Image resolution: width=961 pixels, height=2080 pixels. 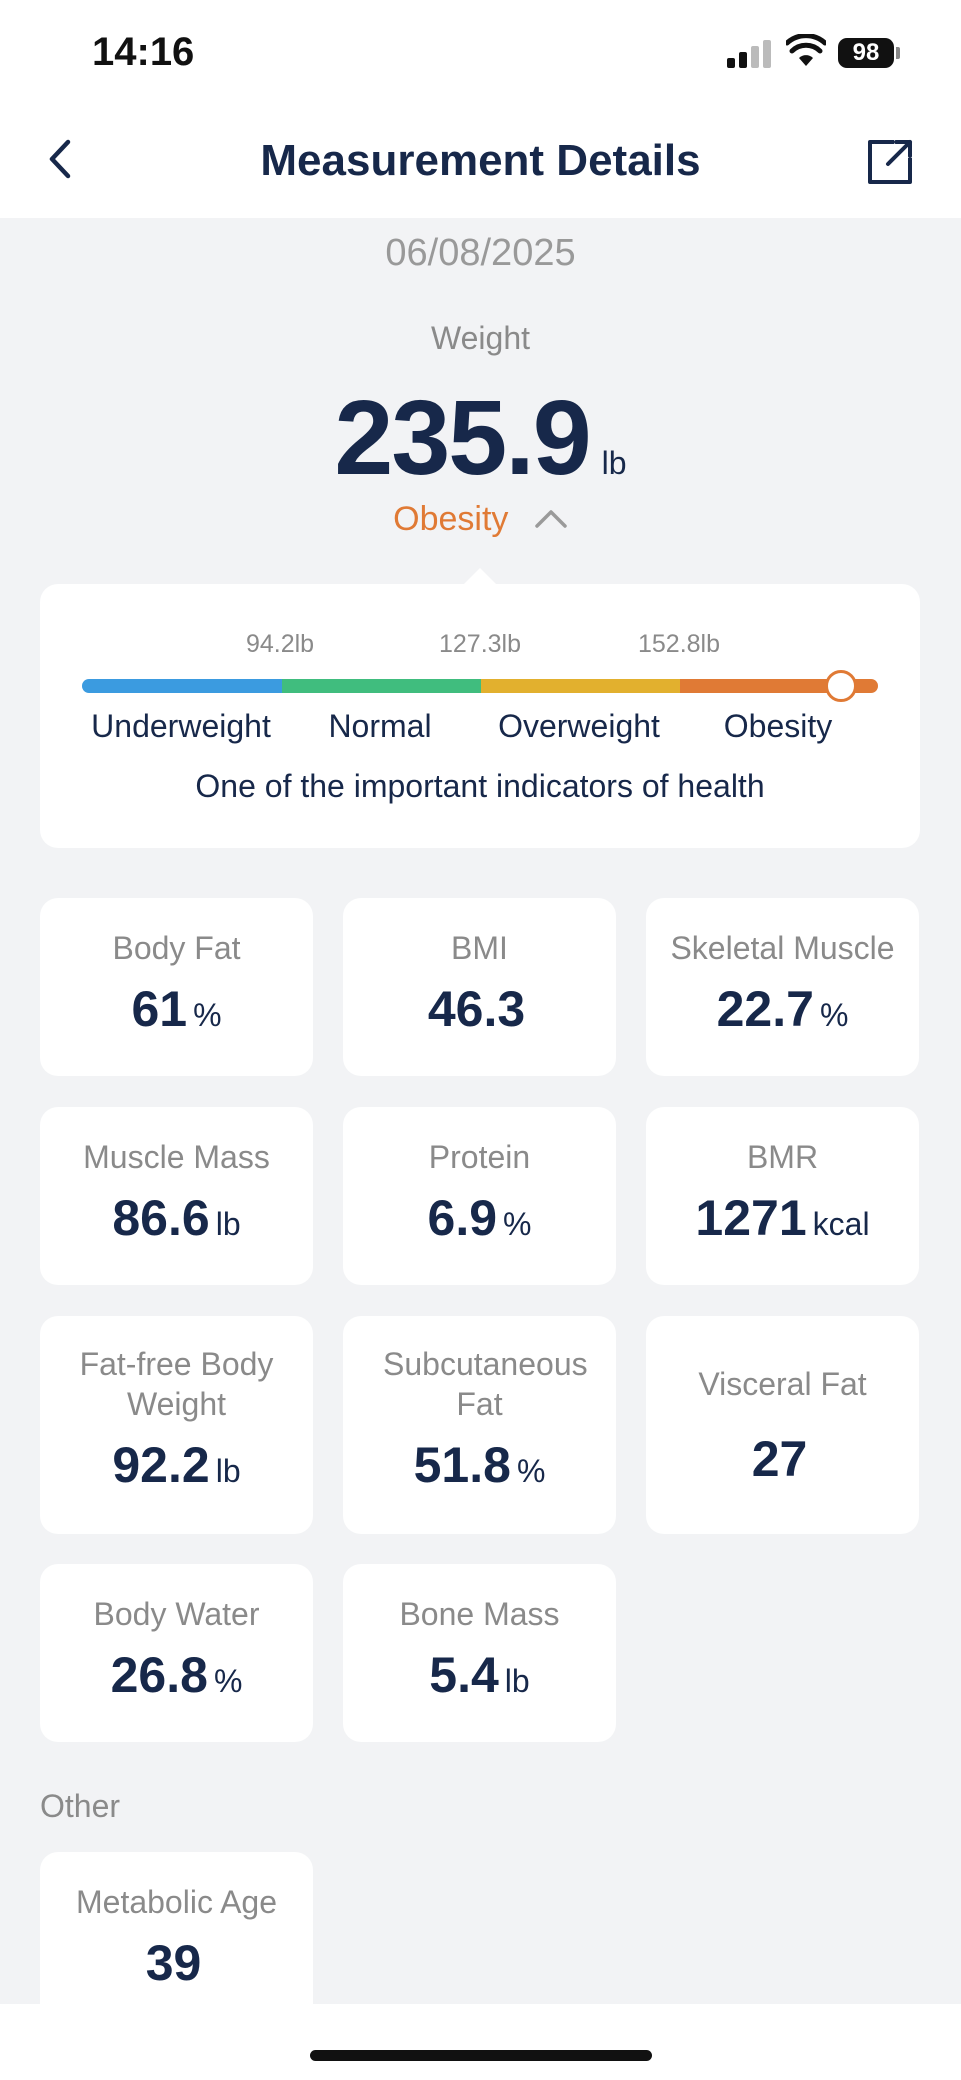 What do you see at coordinates (841, 686) in the screenshot?
I see `range-indicator` at bounding box center [841, 686].